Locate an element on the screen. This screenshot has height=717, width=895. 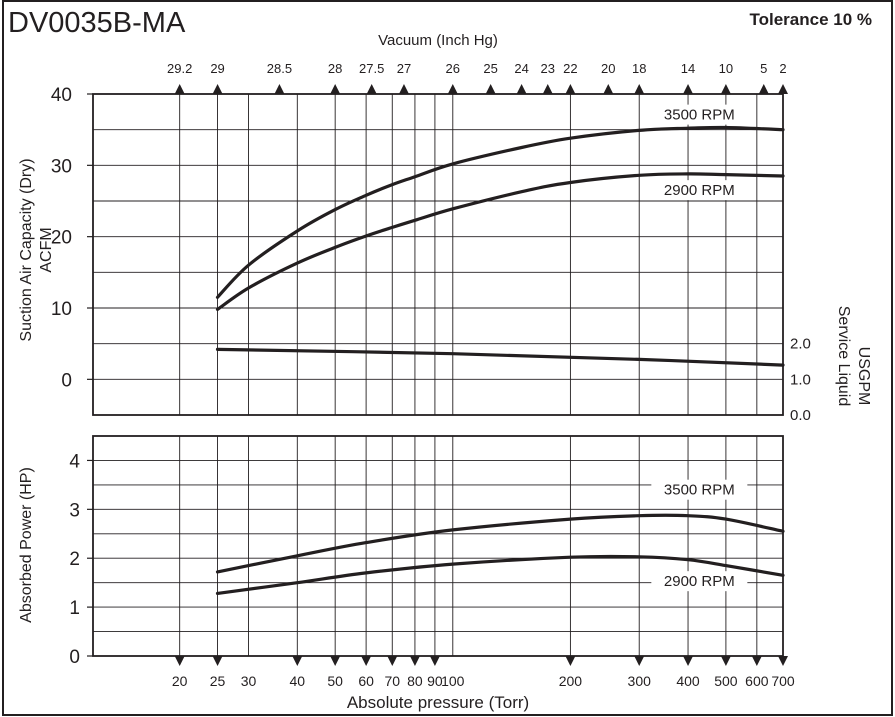
vacuum-tick-label: 28 is located at coordinates (335, 68).